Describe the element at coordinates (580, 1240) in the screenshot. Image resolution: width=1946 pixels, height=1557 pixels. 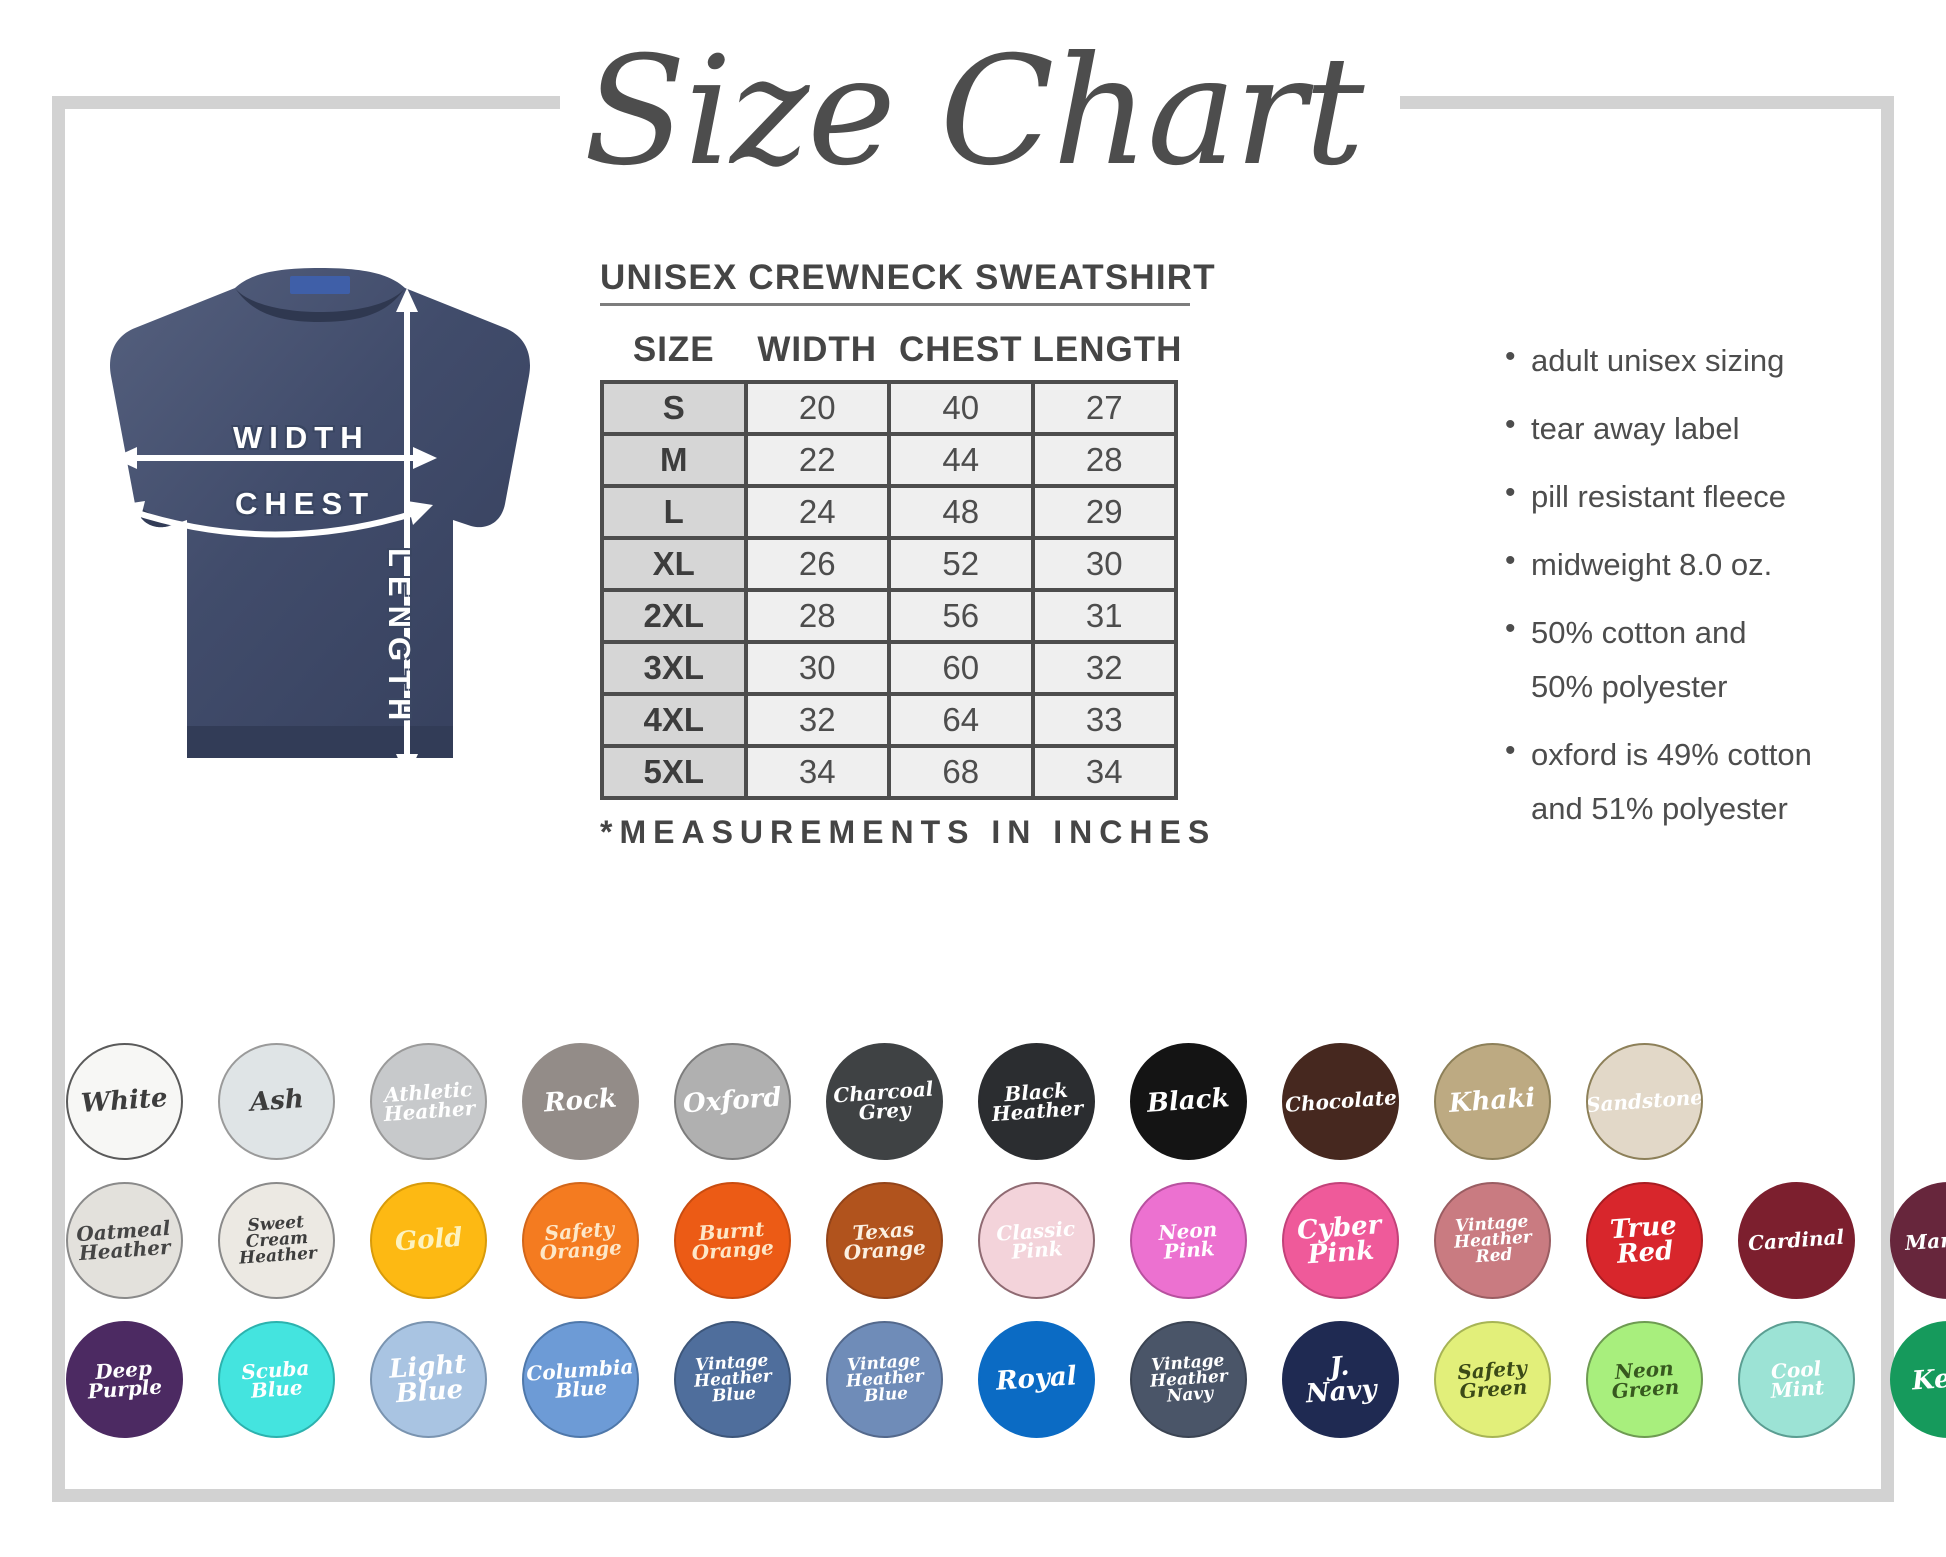
I see `color-swatch-safety-orange: Safety Orange` at that location.